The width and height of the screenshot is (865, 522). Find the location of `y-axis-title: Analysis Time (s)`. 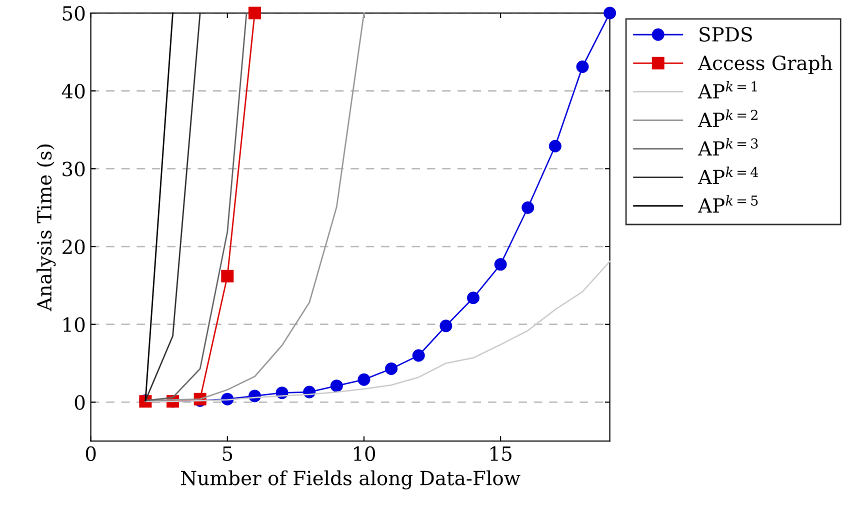

y-axis-title: Analysis Time (s) is located at coordinates (46, 228).